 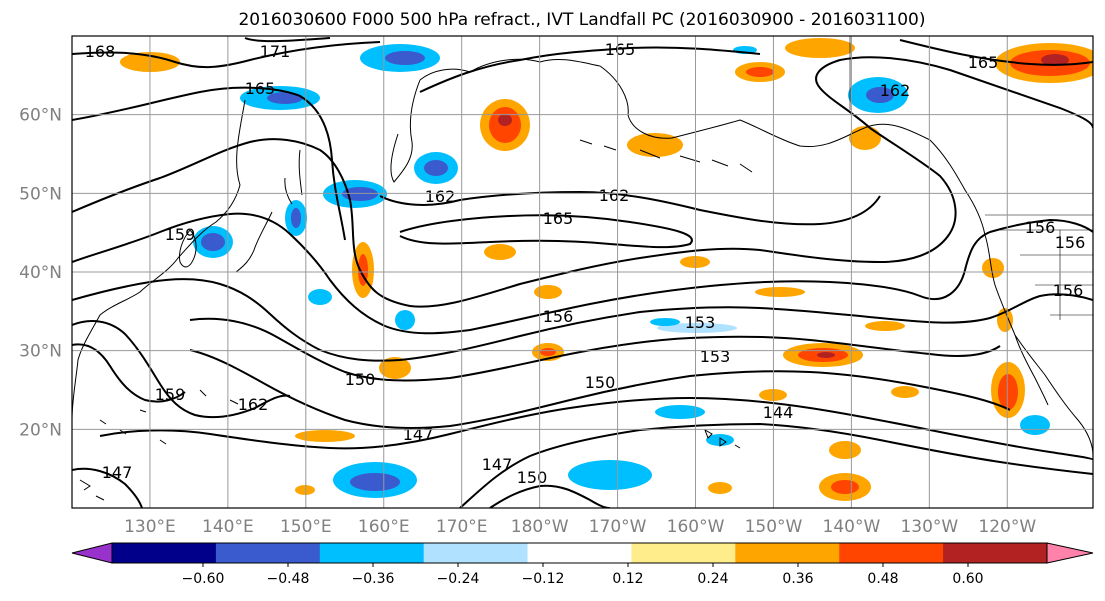 I want to click on colorbar-extend-min, so click(x=92, y=553).